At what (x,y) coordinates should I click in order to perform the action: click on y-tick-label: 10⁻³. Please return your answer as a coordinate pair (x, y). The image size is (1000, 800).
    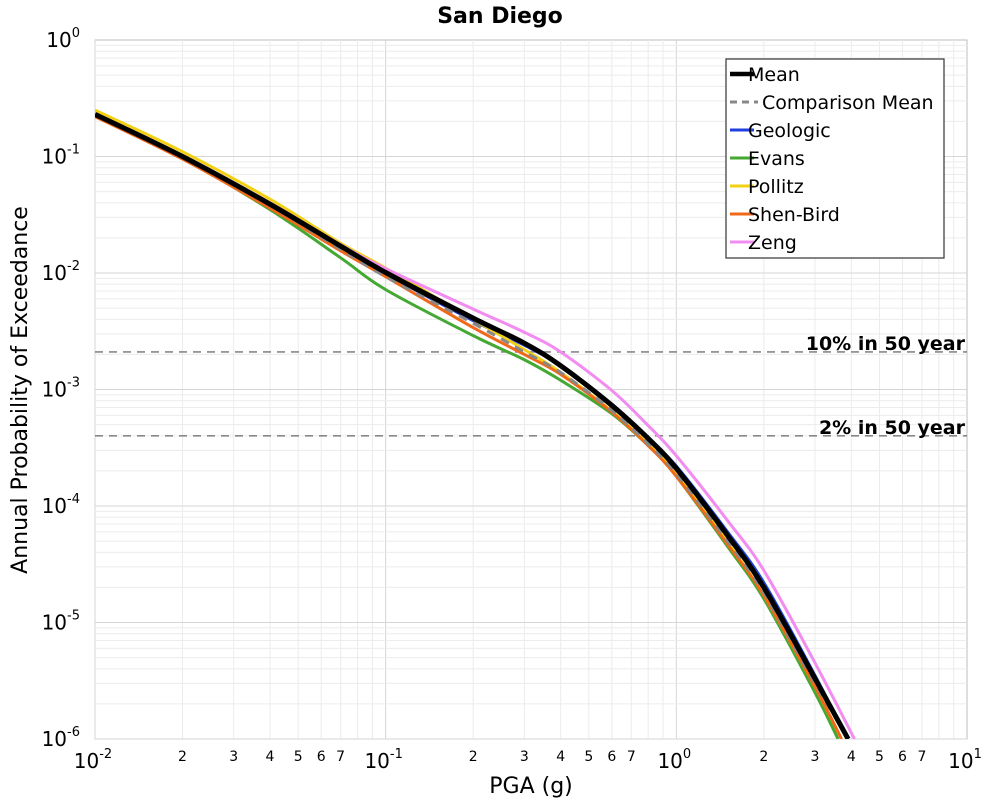
    Looking at the image, I should click on (61, 389).